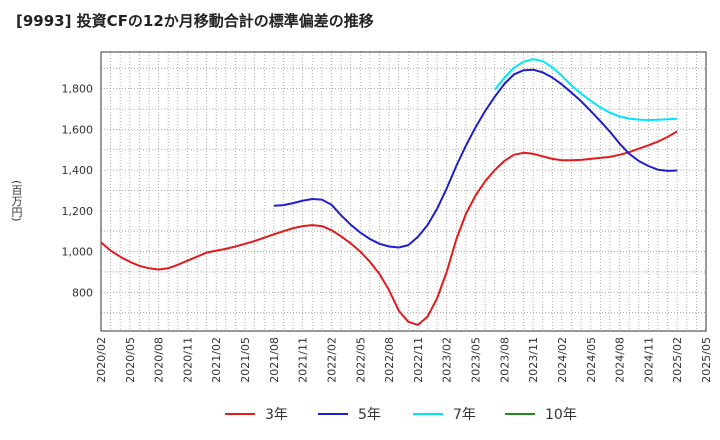 This screenshot has width=720, height=440. Describe the element at coordinates (101, 360) in the screenshot. I see `x-tick-label: 2020/02` at that location.